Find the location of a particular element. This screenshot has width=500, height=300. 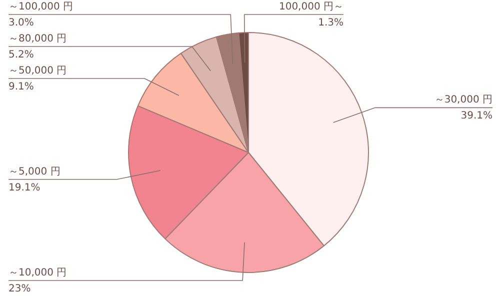

data-label: 19.1% is located at coordinates (24, 188).